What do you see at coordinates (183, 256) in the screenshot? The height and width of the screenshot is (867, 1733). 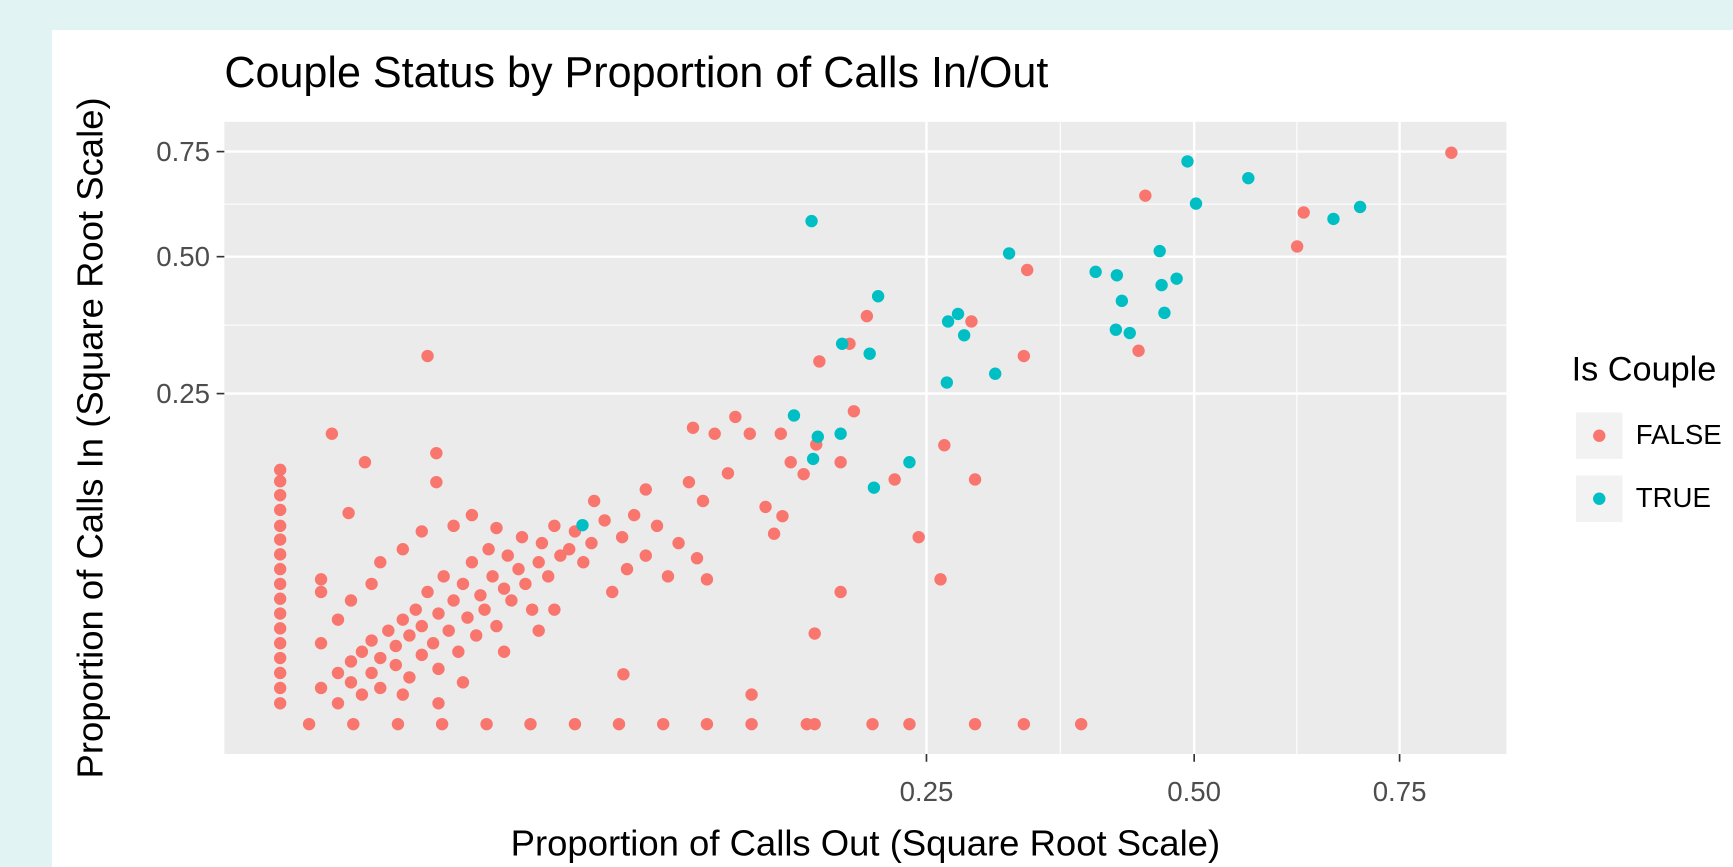 I see `y-tick-label: 0.50` at bounding box center [183, 256].